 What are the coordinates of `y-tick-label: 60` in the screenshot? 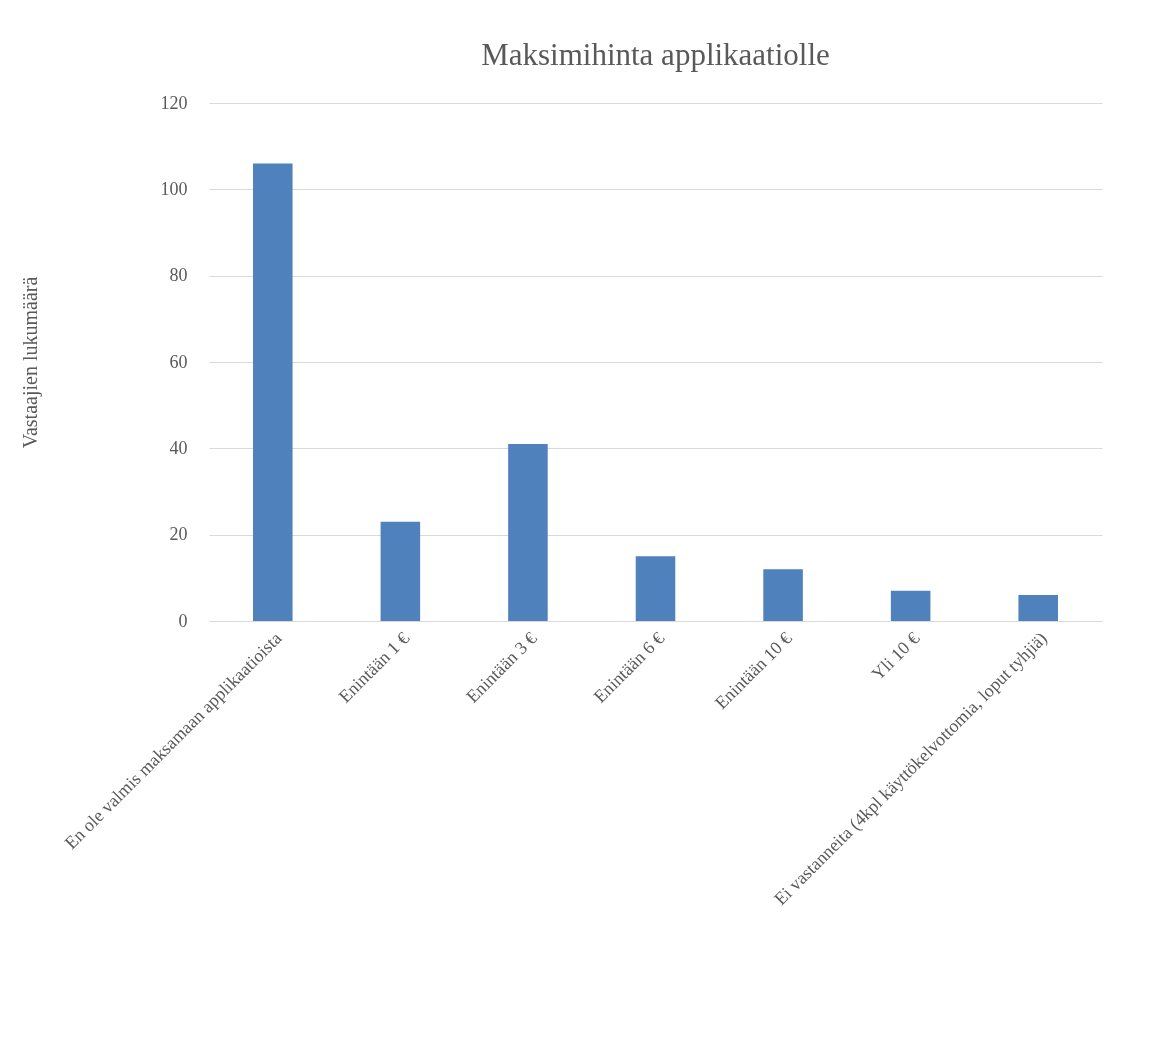 It's located at (178, 361).